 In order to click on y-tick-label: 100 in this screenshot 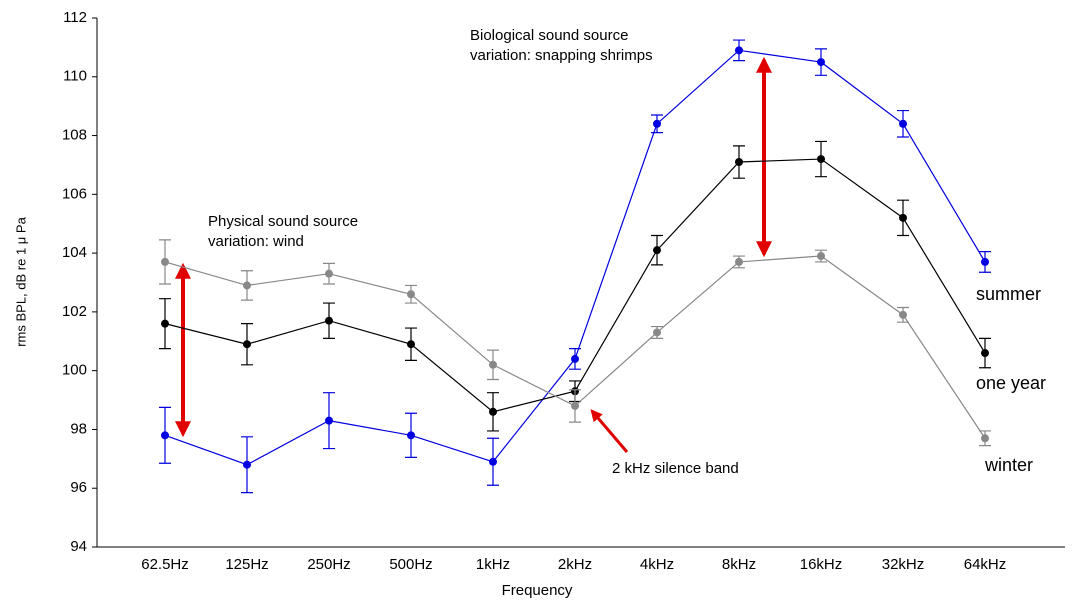, I will do `click(74, 370)`.